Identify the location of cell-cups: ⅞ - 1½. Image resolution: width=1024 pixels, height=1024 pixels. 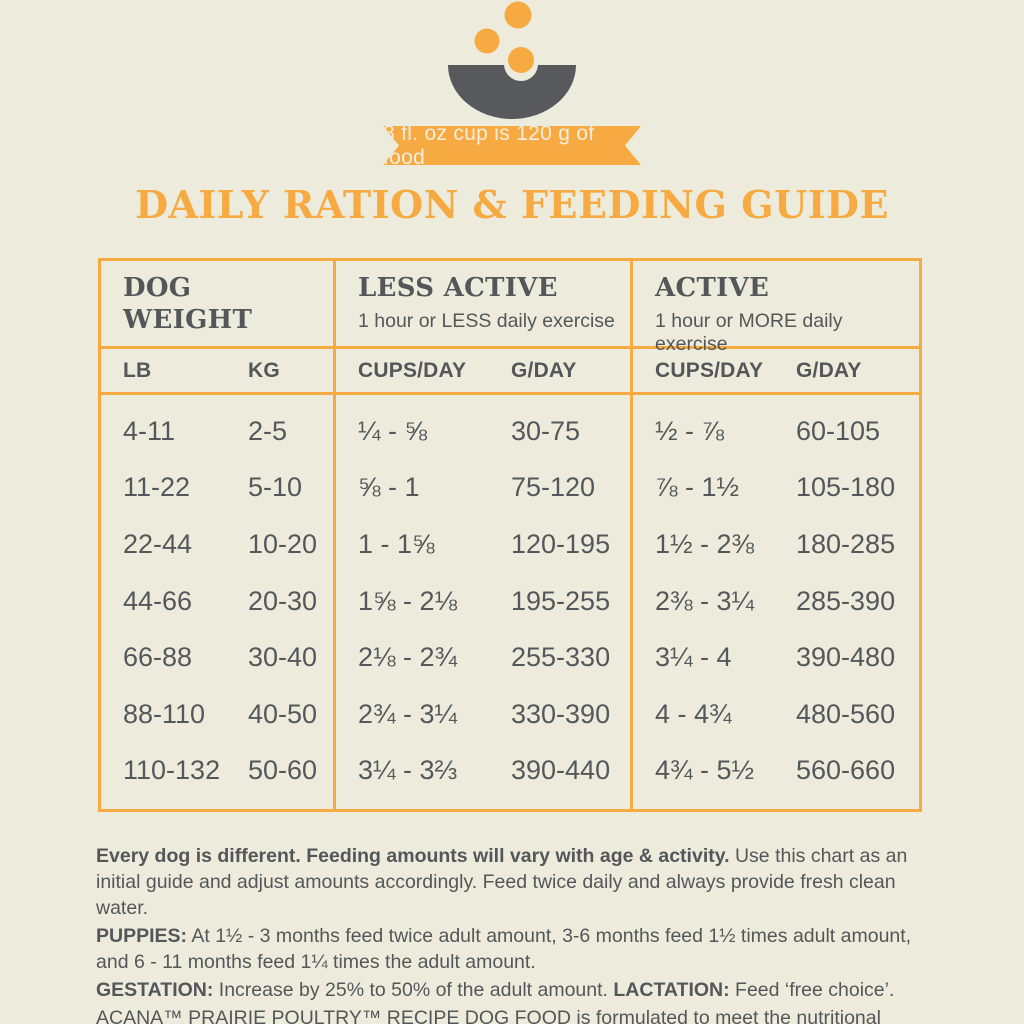
(697, 487).